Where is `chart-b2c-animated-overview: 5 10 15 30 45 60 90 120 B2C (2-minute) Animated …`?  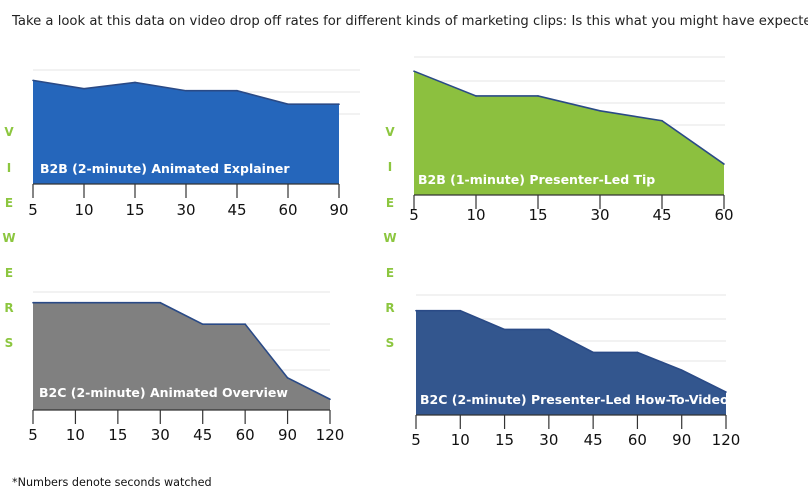 chart-b2c-animated-overview: 5 10 15 30 45 60 90 120 B2C (2-minute) Animated … is located at coordinates (186, 367).